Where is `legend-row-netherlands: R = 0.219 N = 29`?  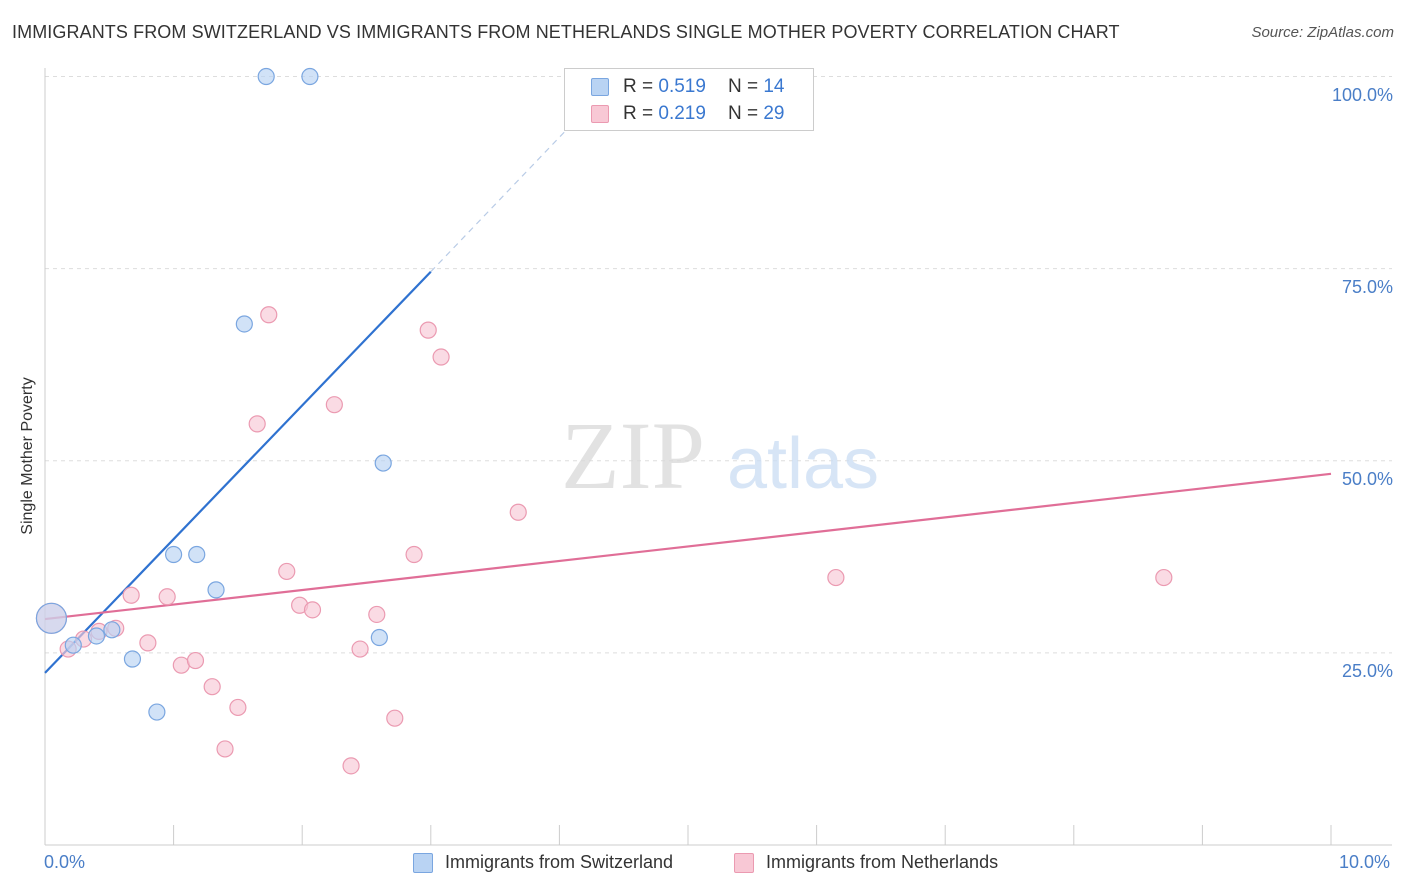 legend-row-netherlands: R = 0.219 N = 29 is located at coordinates (674, 114).